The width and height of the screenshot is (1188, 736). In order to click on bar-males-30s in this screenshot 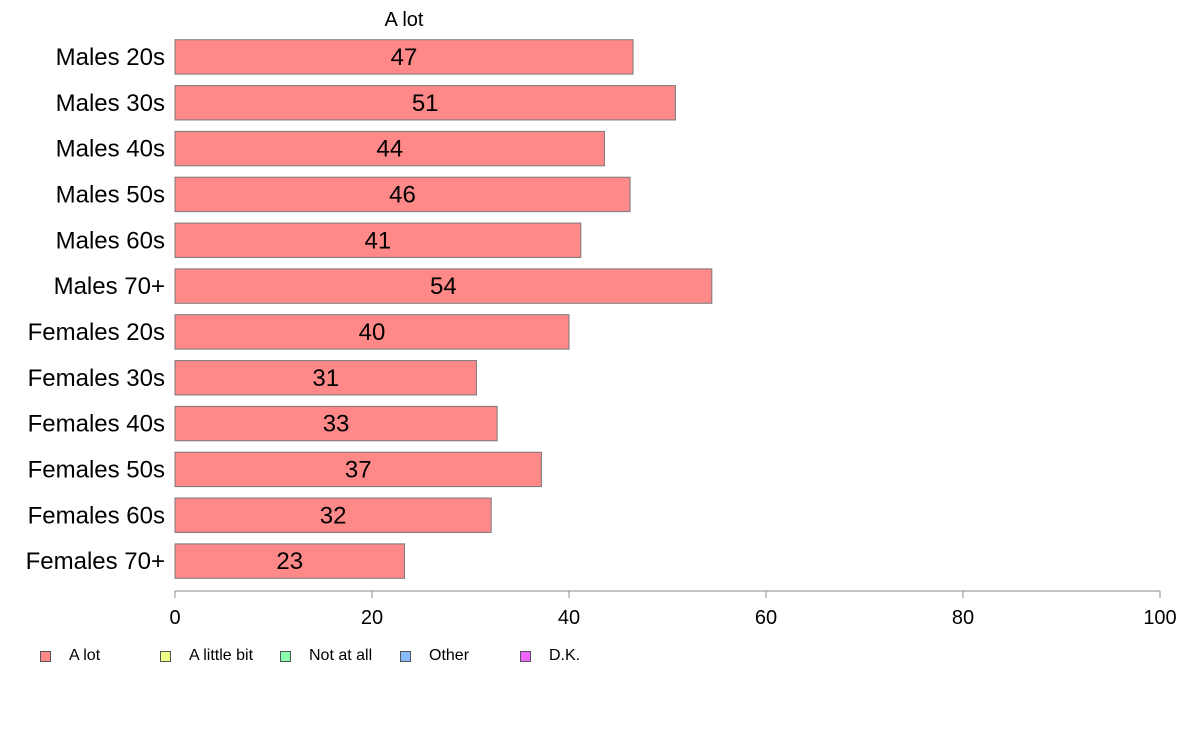, I will do `click(425, 103)`.